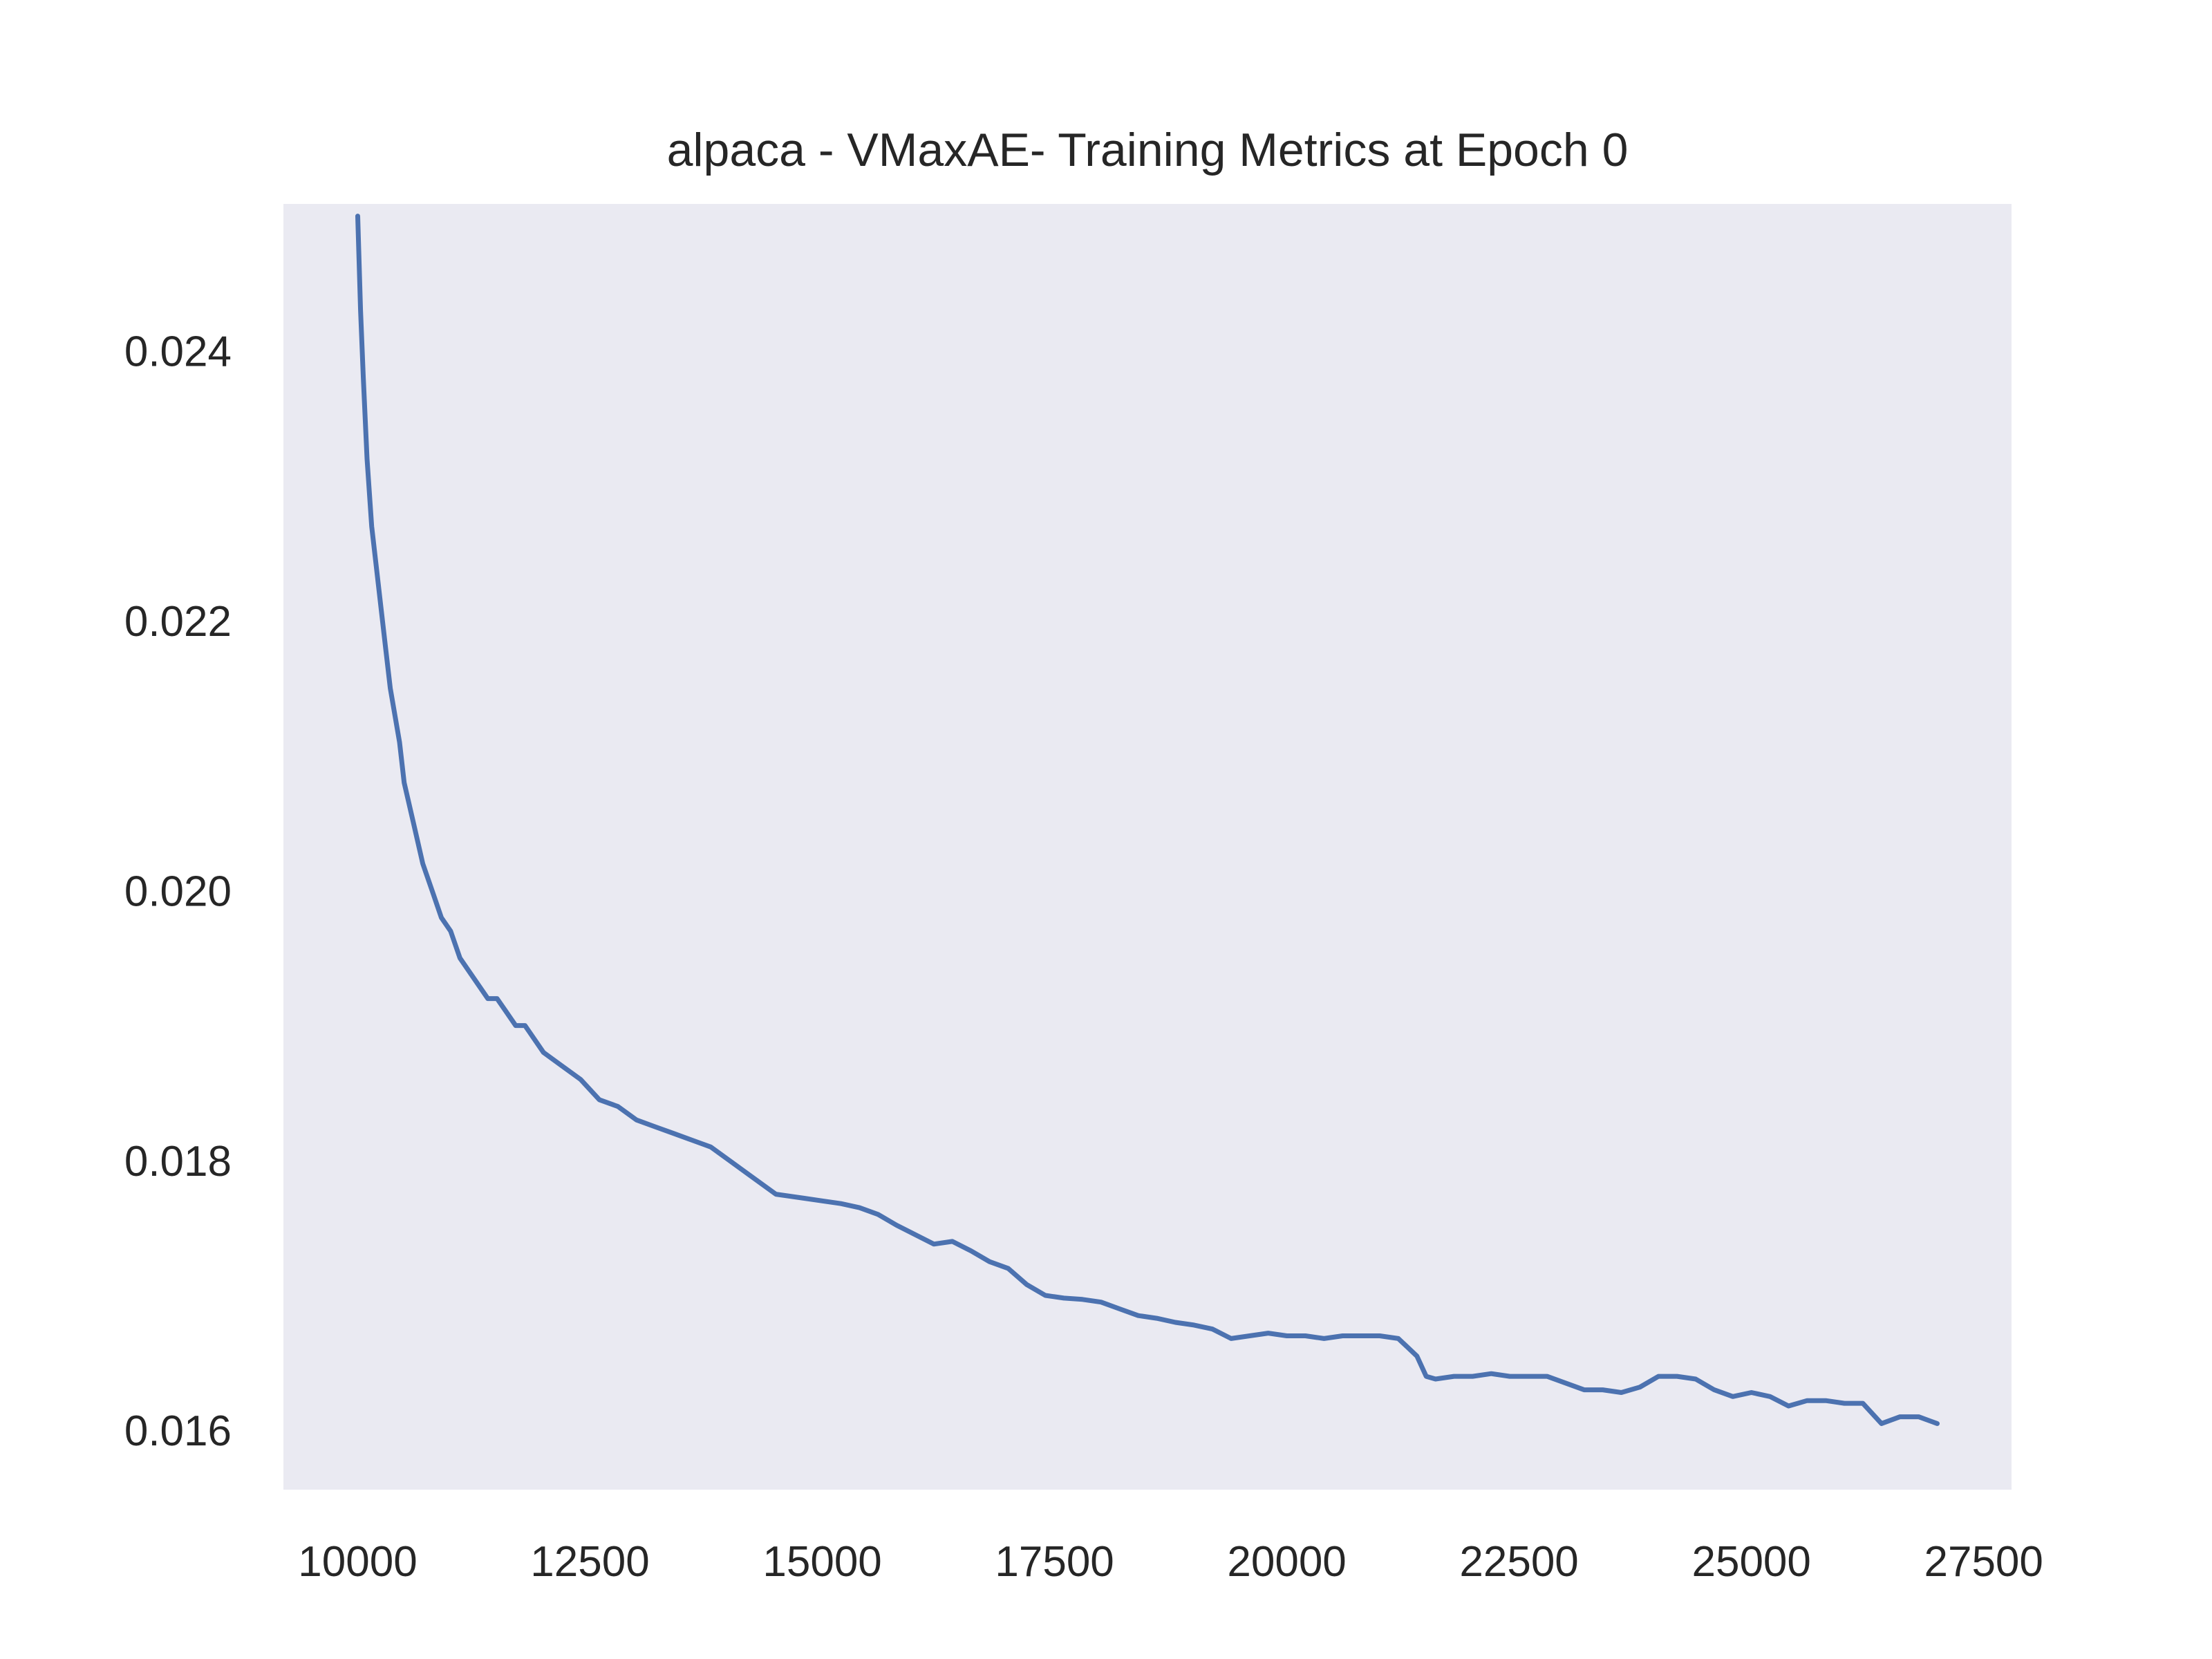 This screenshot has width=2212, height=1659. Describe the element at coordinates (589, 1562) in the screenshot. I see `x-tick-label: 12500` at that location.